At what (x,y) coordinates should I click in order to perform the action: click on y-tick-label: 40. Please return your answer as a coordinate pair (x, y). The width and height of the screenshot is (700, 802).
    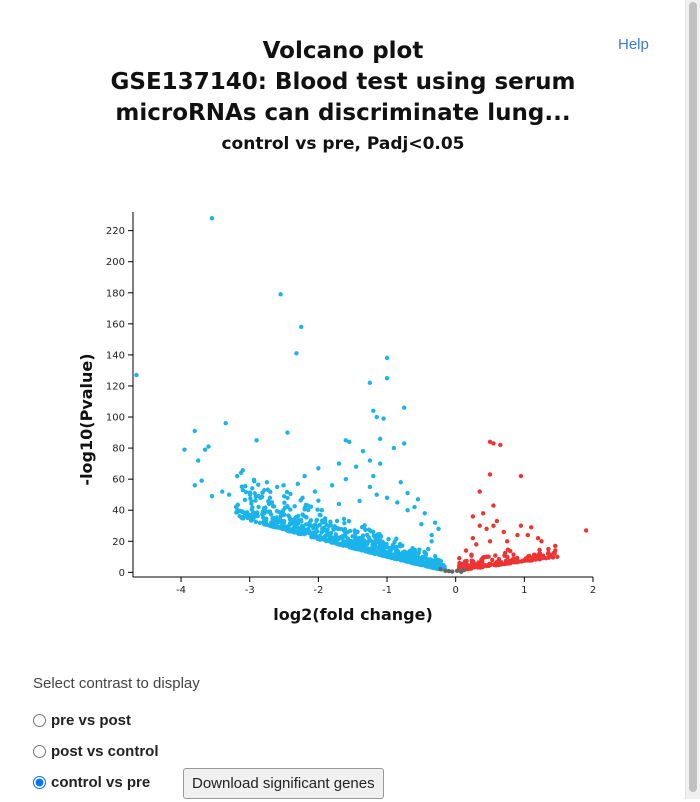
    Looking at the image, I should click on (118, 511).